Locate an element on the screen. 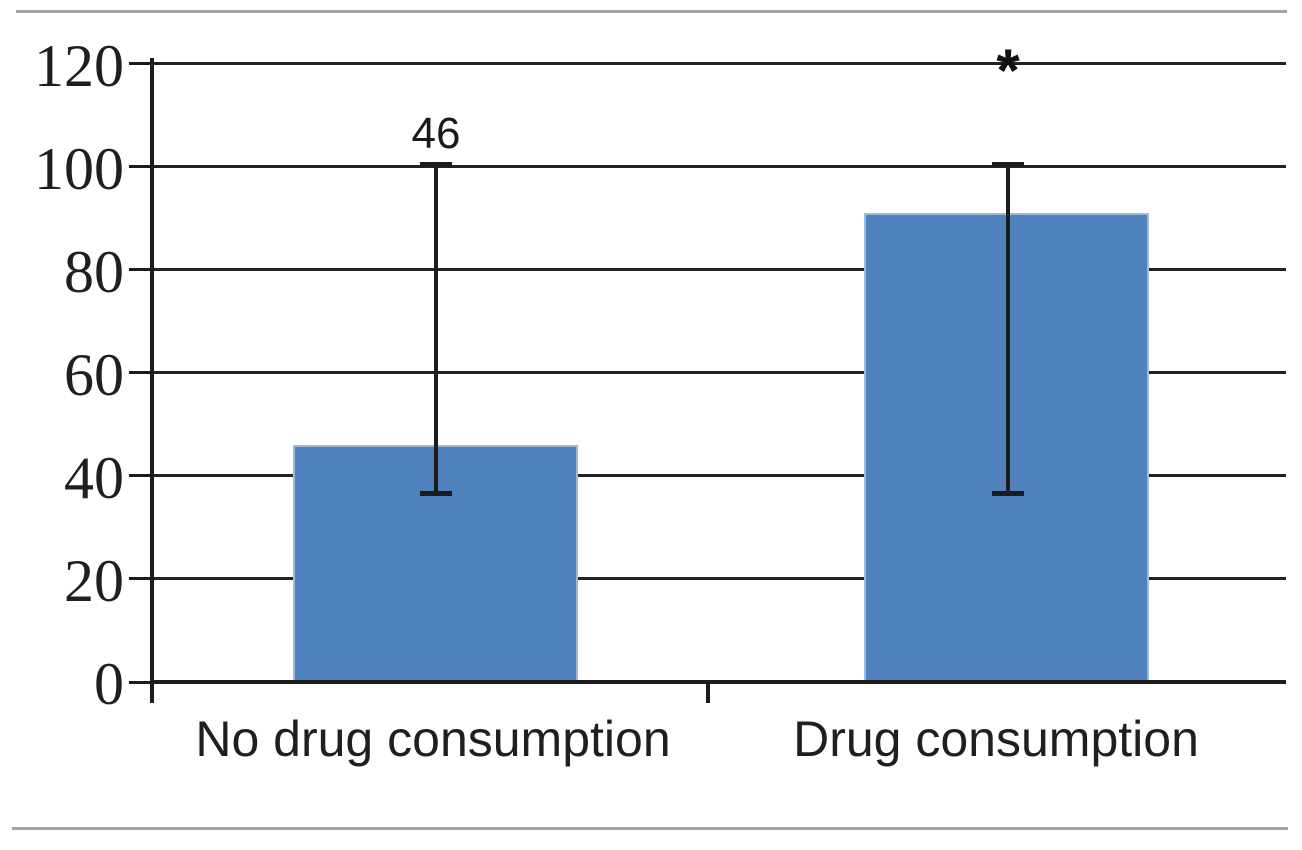  x-axis-line is located at coordinates (718, 682).